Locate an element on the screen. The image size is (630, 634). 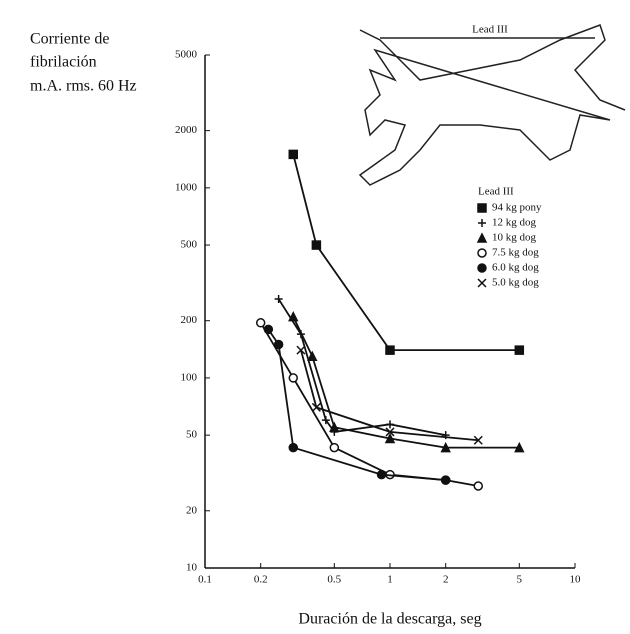
y-tick-label: 10 is located at coordinates (192, 568).